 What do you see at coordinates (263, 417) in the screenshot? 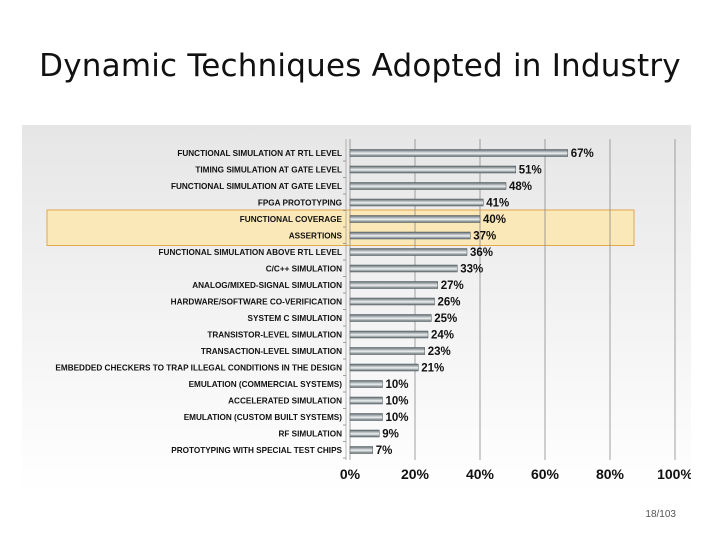
I see `category-label: EMULATION (CUSTOM BUILT SYSTEMS)` at bounding box center [263, 417].